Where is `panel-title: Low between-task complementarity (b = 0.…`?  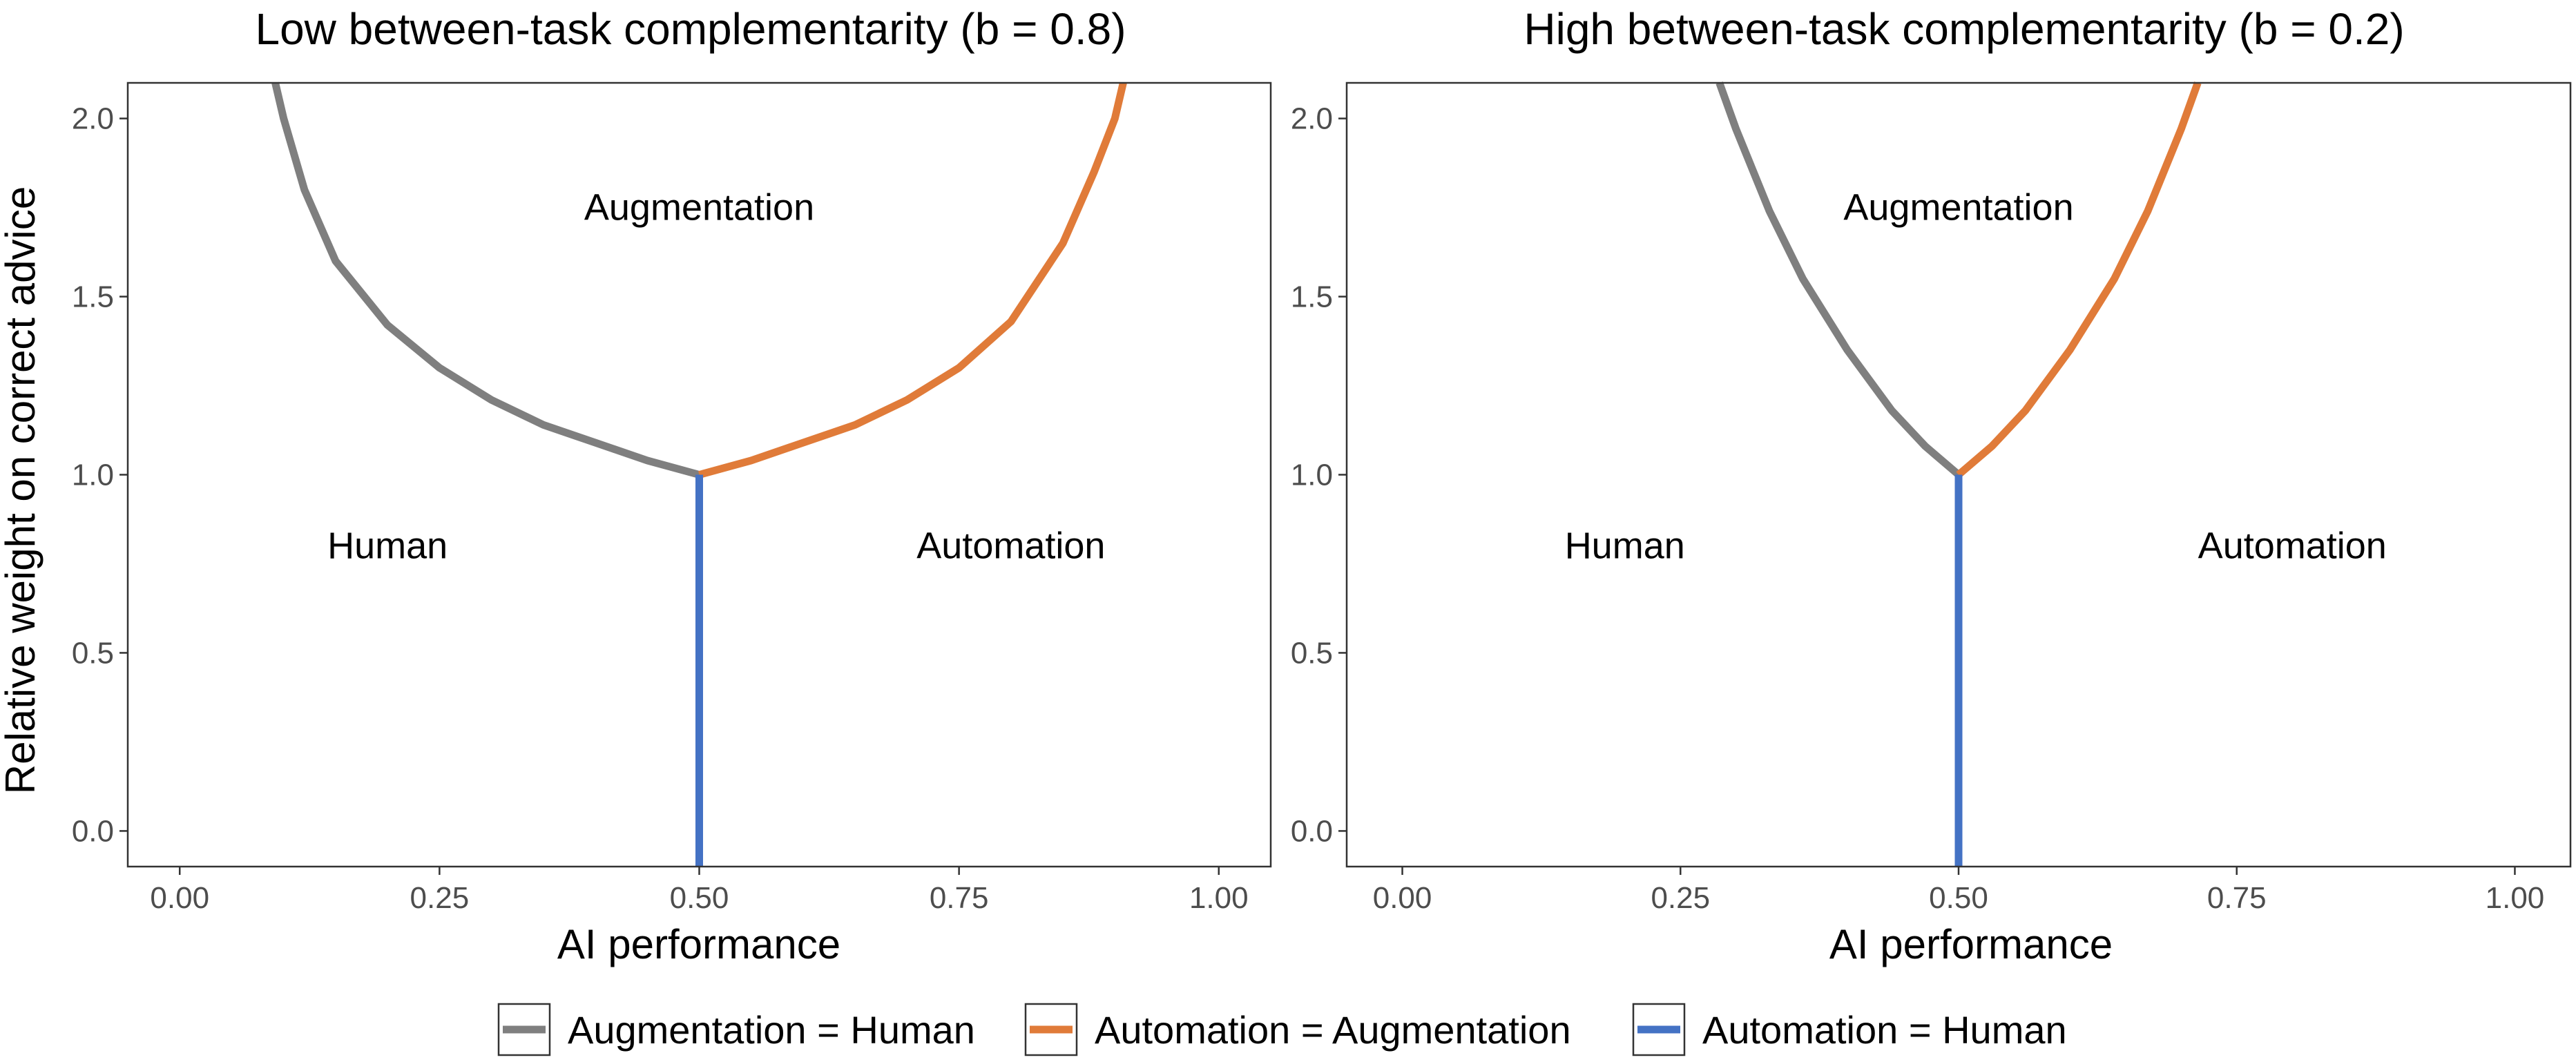
panel-title: Low between-task complementarity (b = 0.… is located at coordinates (690, 29).